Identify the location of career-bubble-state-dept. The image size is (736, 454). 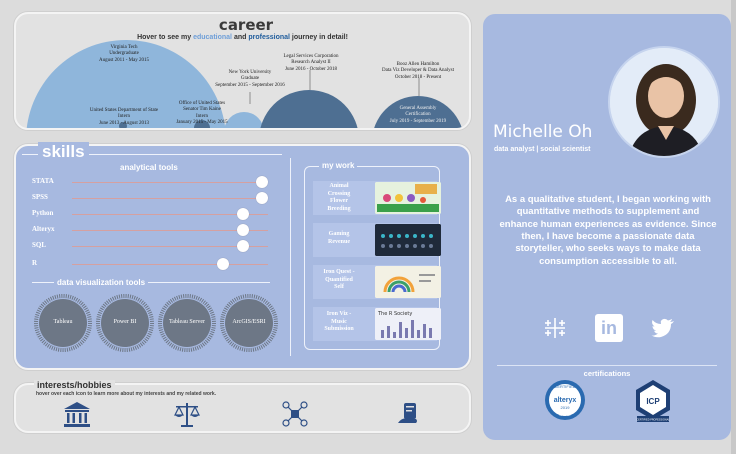
(123, 126).